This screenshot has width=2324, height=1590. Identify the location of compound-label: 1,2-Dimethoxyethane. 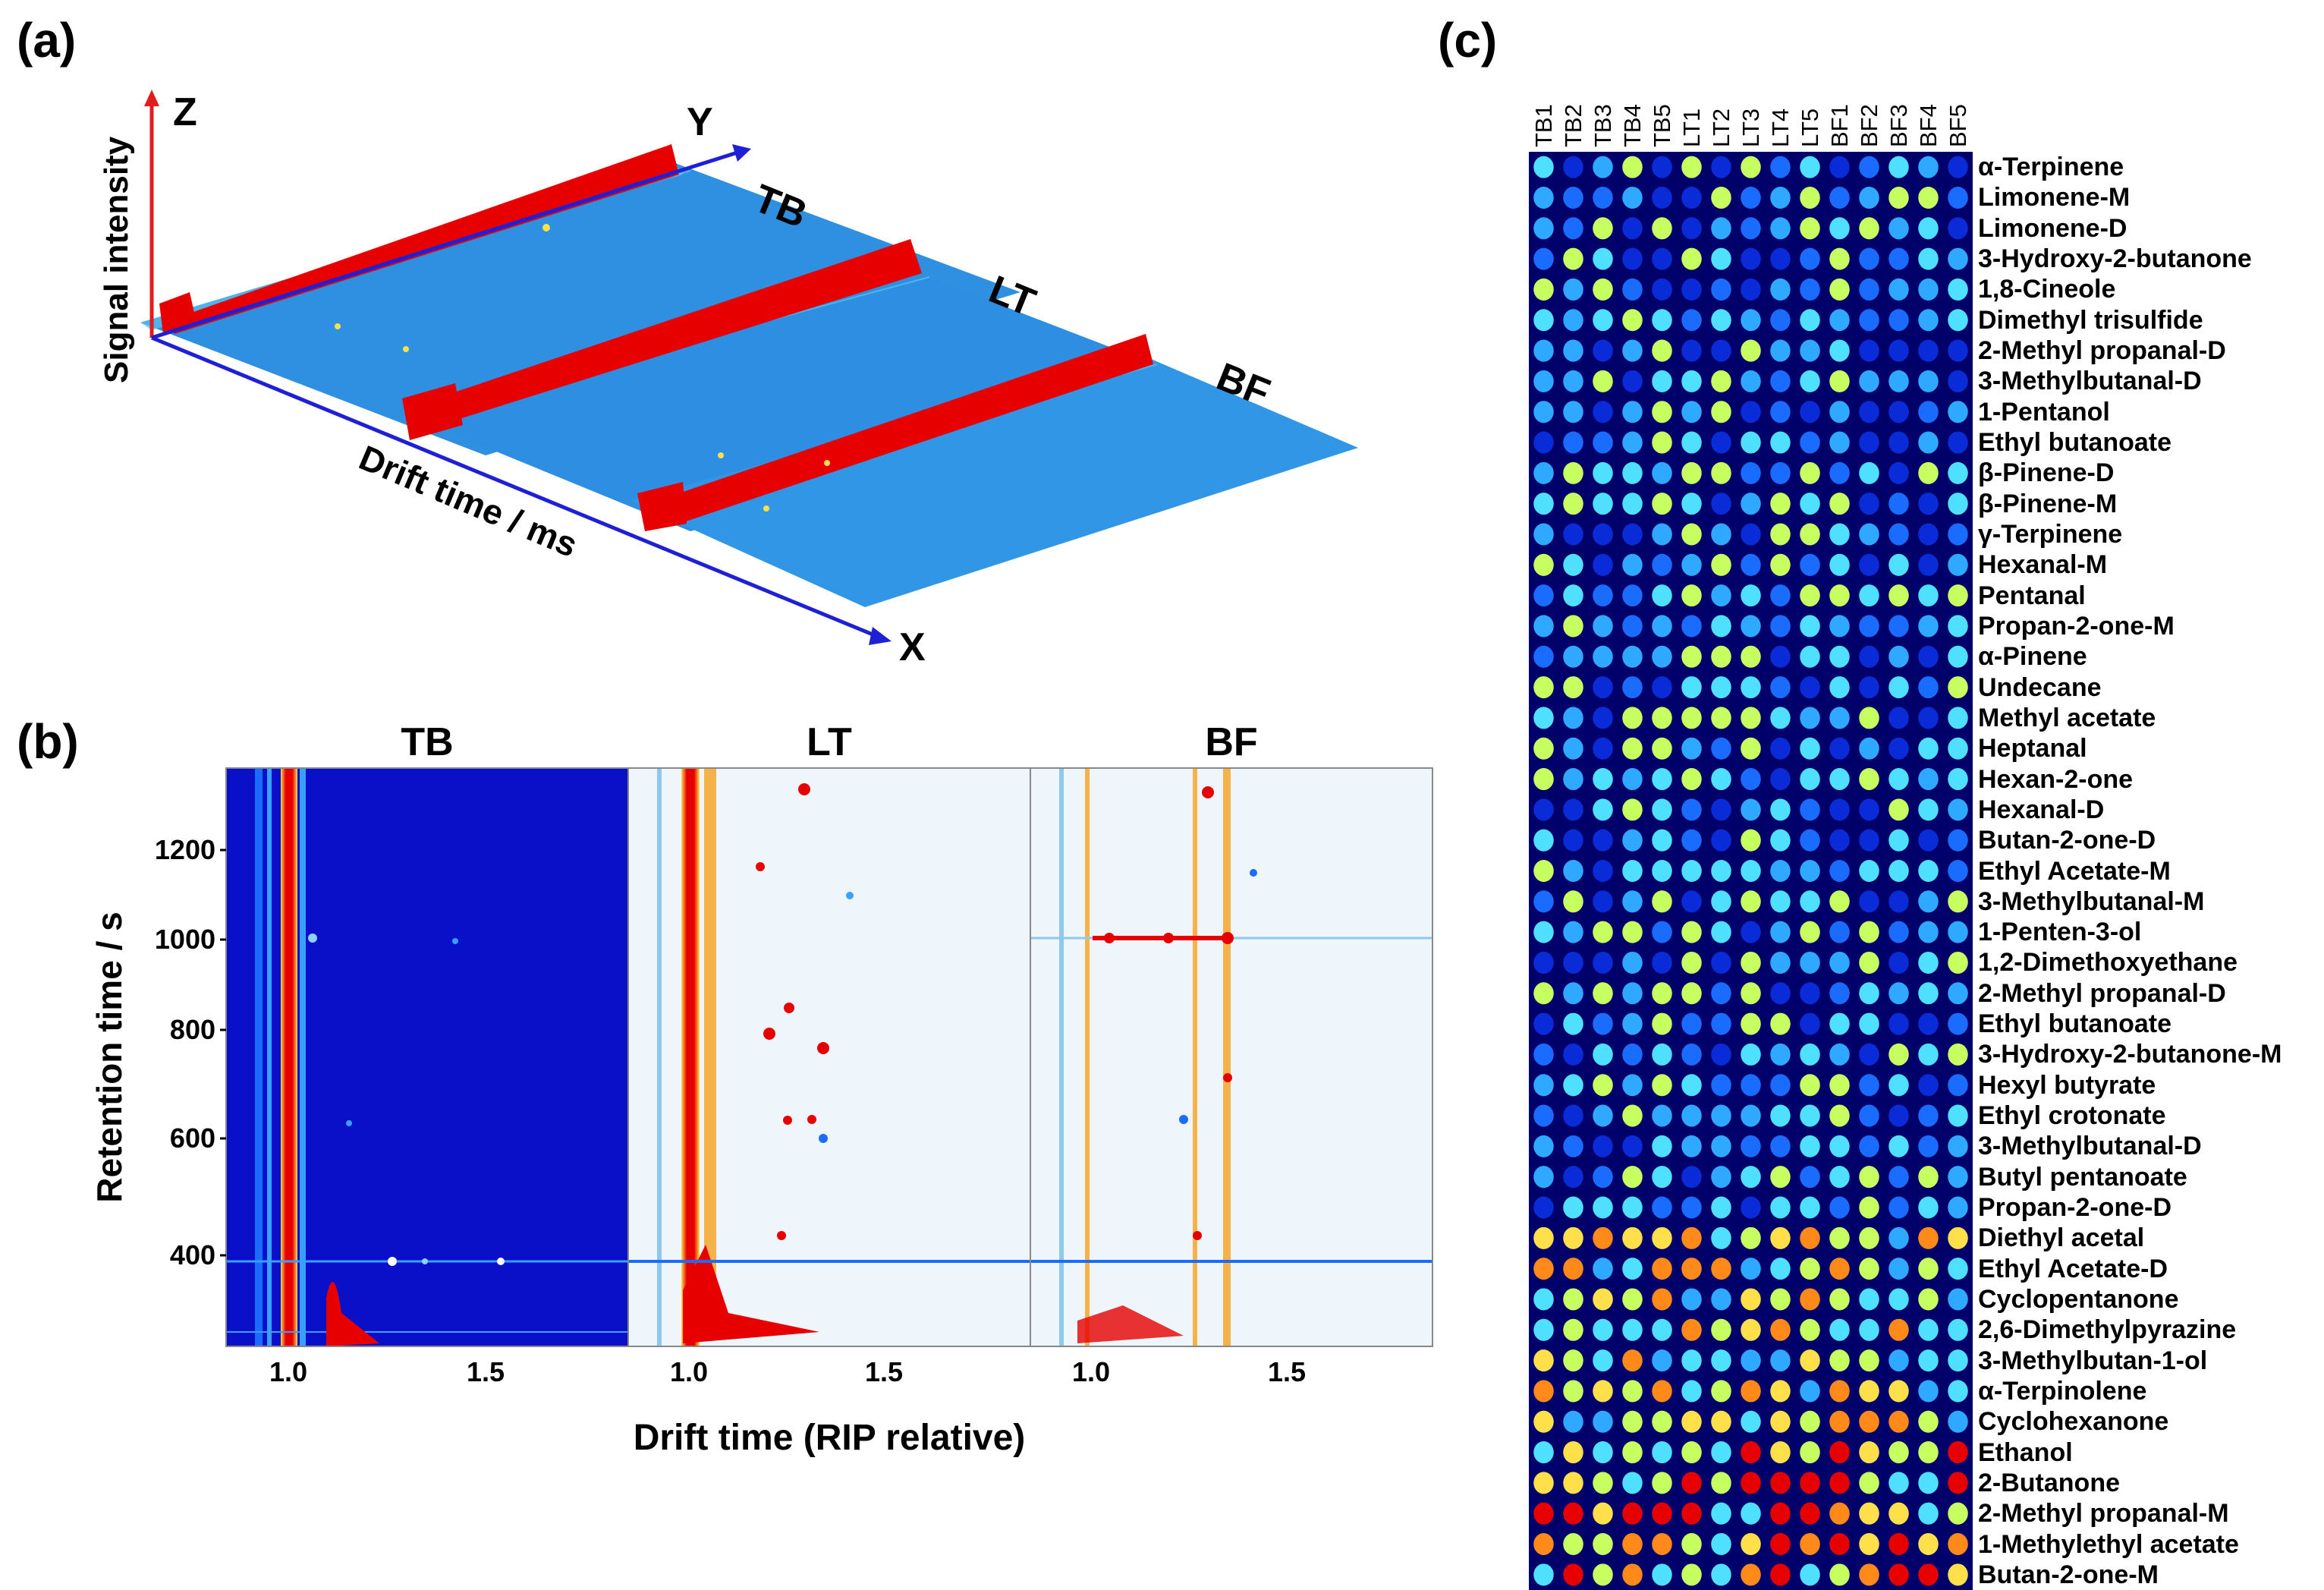
(2108, 963).